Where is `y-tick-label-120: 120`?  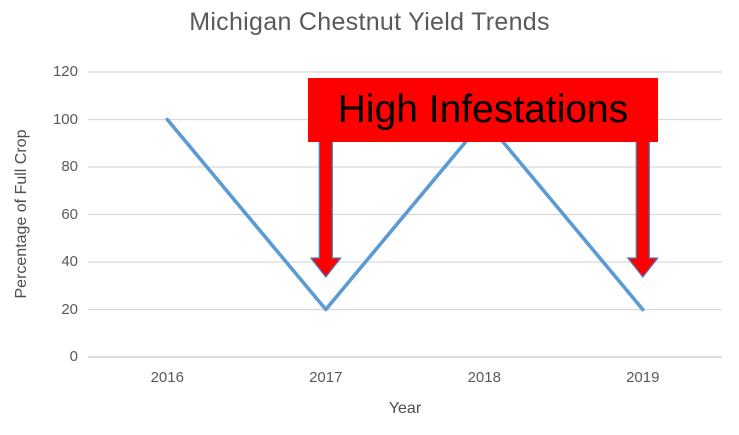 y-tick-label-120: 120 is located at coordinates (65, 71).